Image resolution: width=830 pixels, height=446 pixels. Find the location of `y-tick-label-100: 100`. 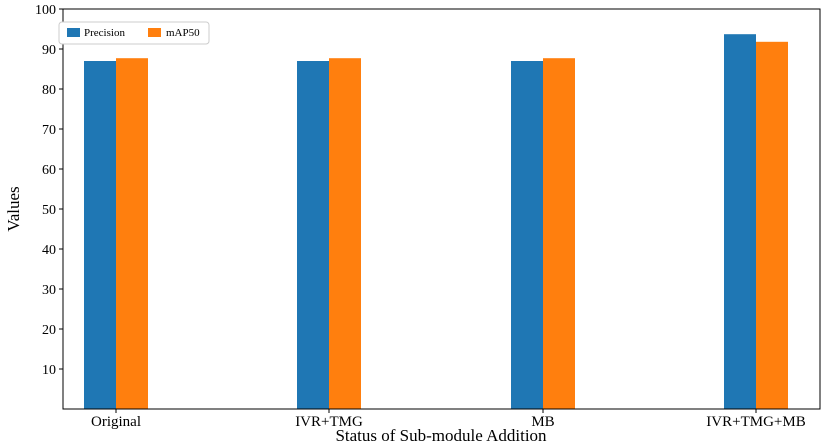

y-tick-label-100: 100 is located at coordinates (45, 10).